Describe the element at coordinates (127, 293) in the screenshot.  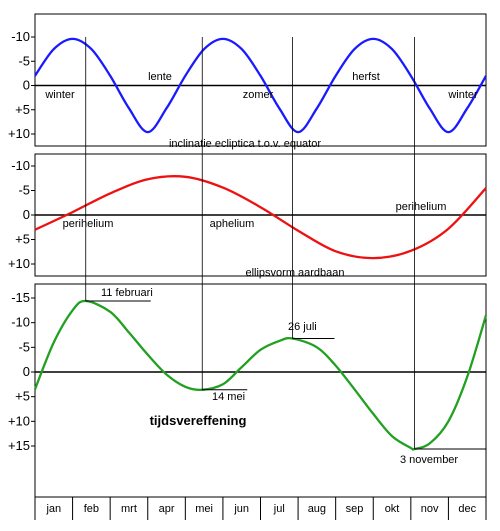
I see `extreme-label: 11 februari` at that location.